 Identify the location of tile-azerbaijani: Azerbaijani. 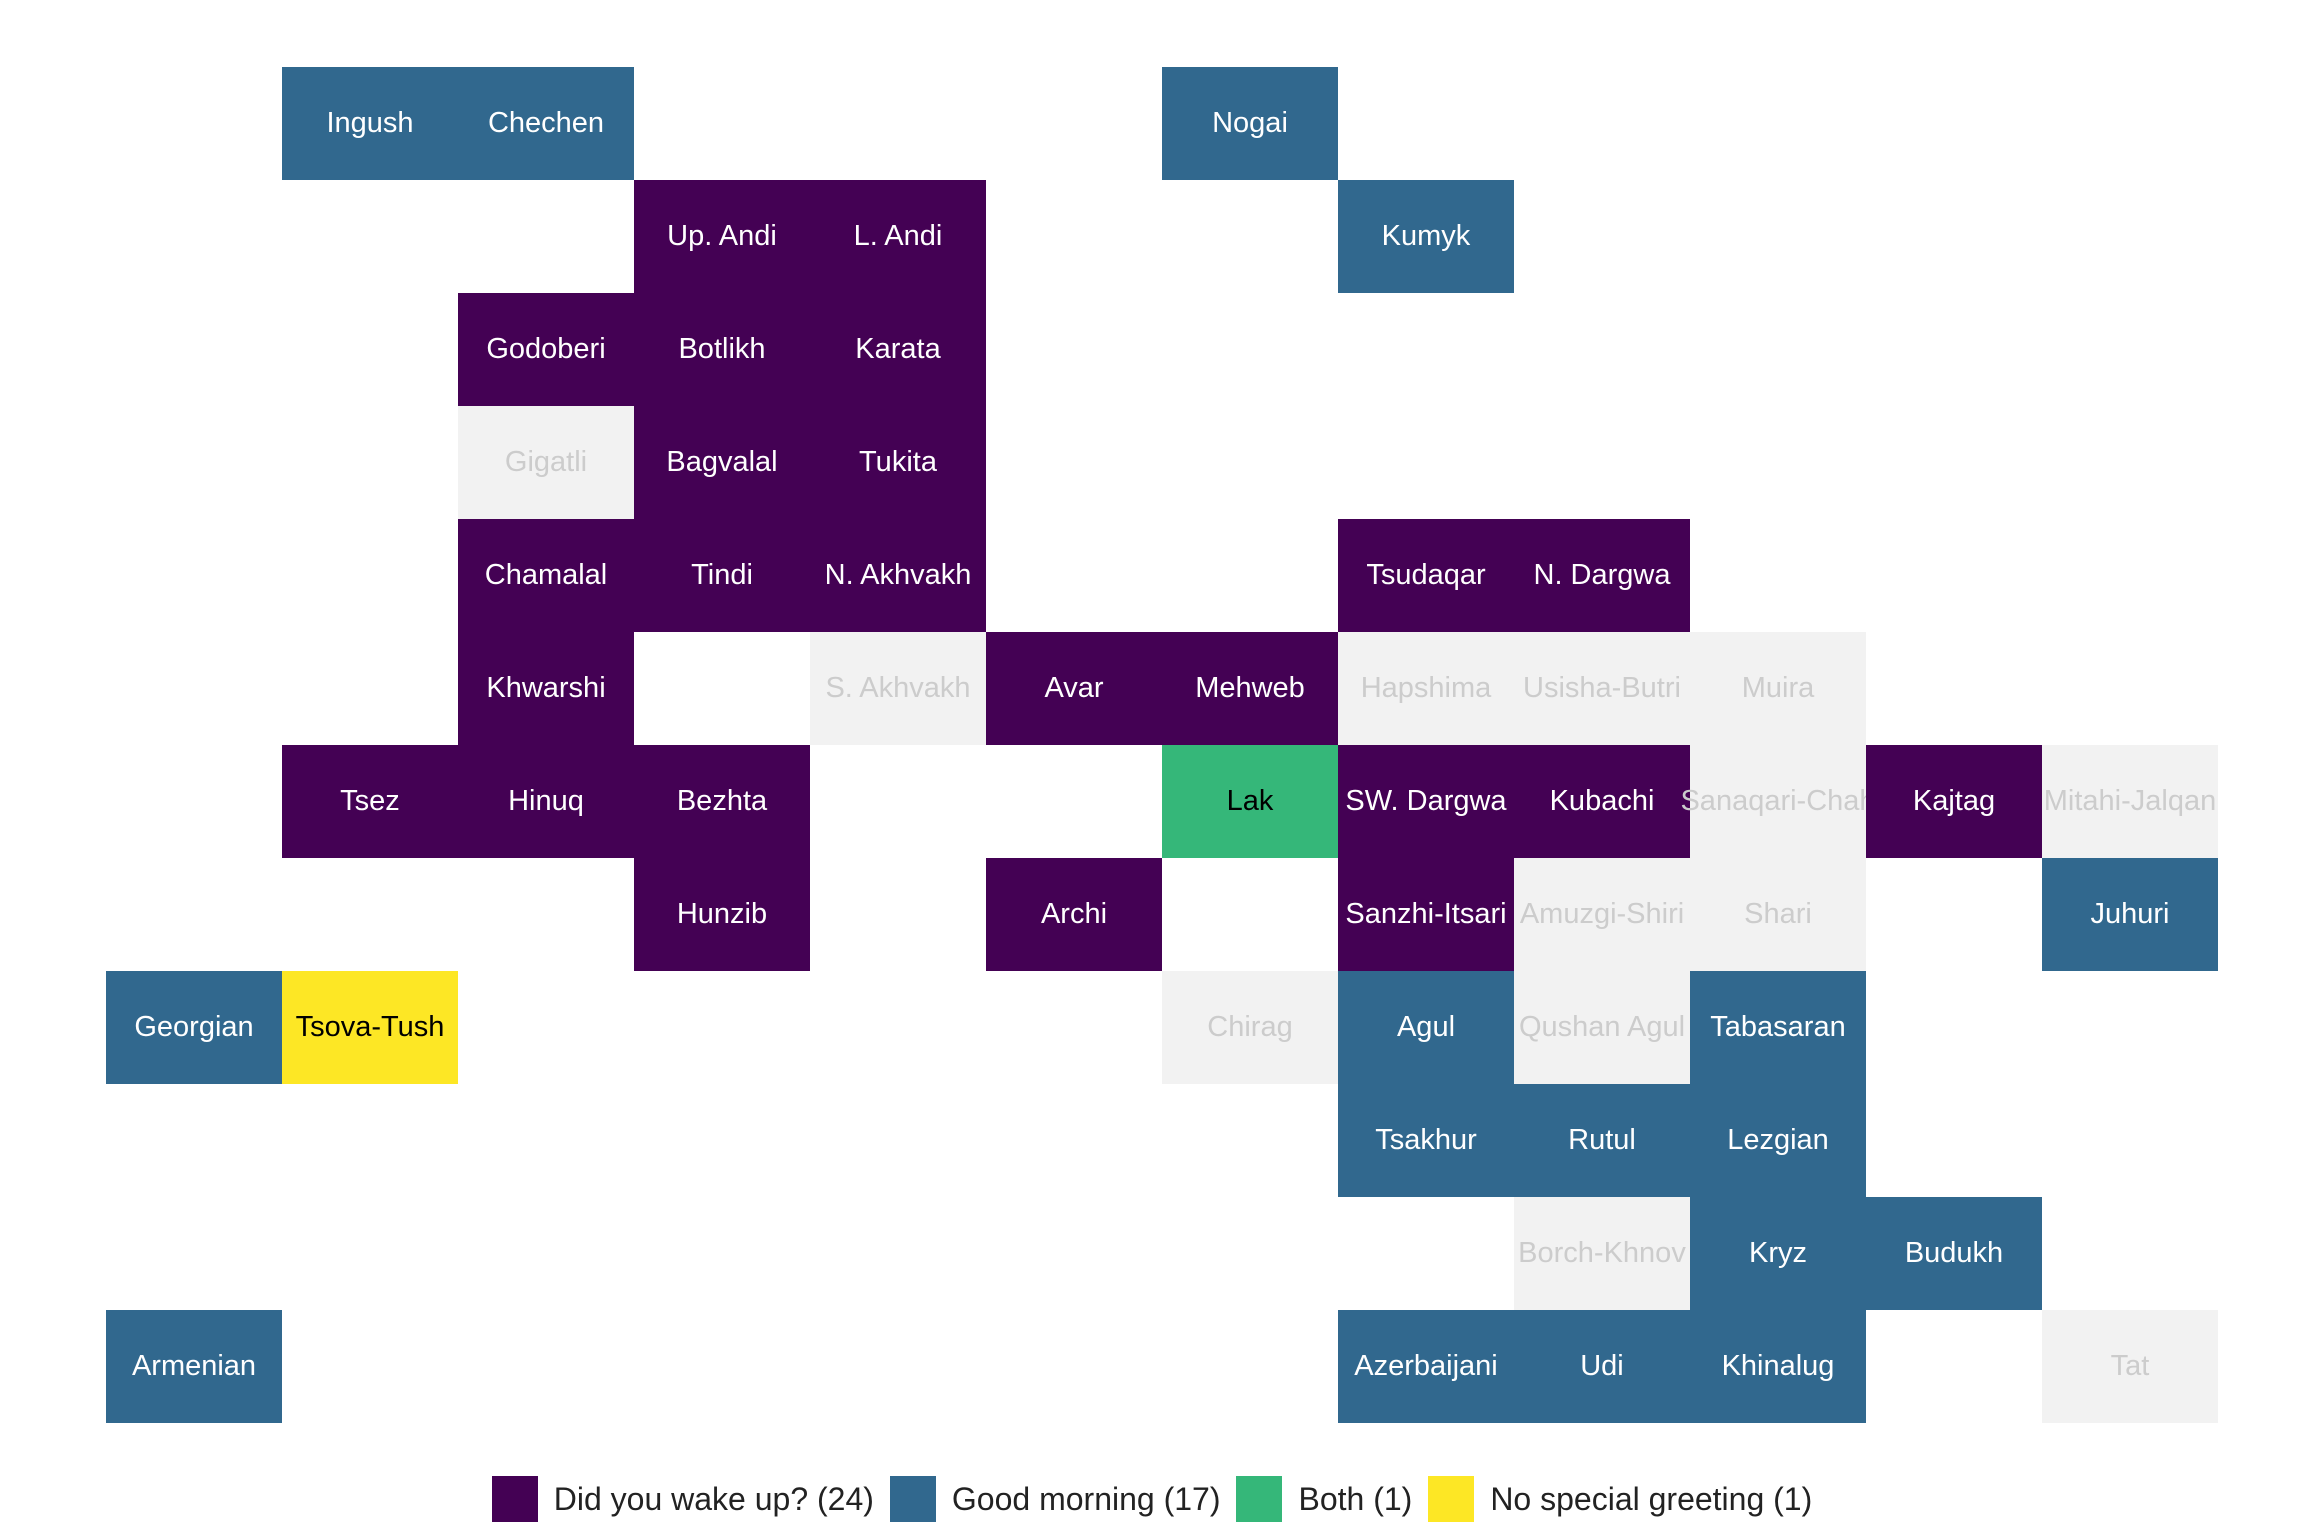
(1426, 1366).